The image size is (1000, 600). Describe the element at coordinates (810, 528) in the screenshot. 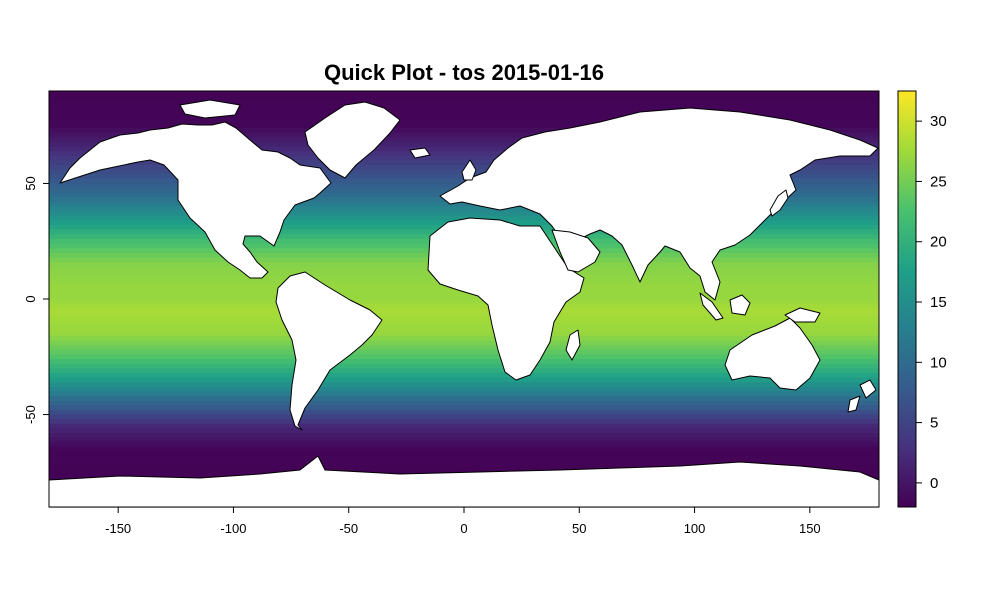

I see `x-tick-label: 150` at that location.